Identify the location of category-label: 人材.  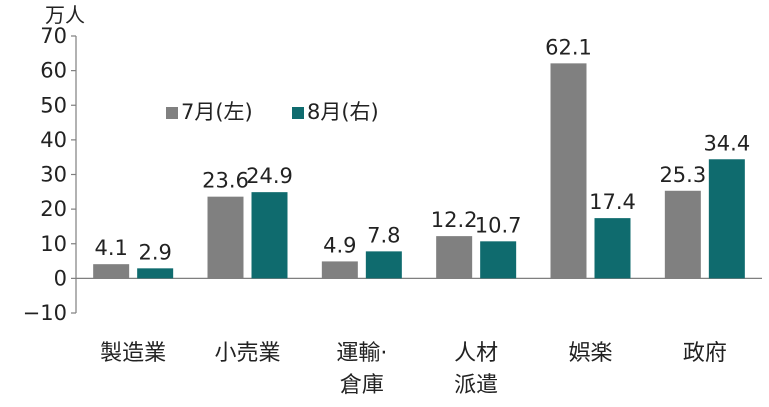
(476, 353).